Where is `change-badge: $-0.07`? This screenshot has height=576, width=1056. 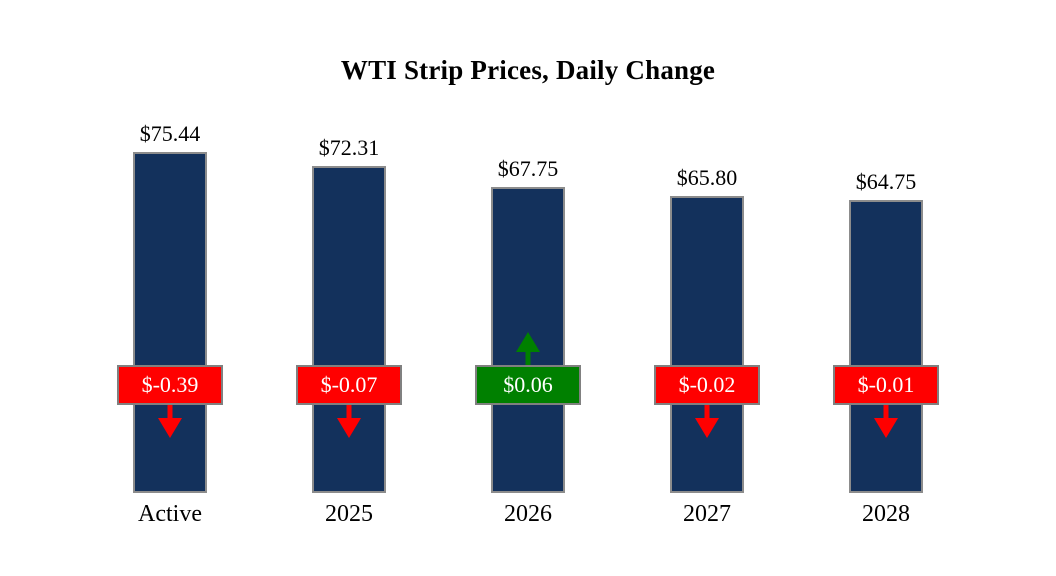 change-badge: $-0.07 is located at coordinates (349, 385).